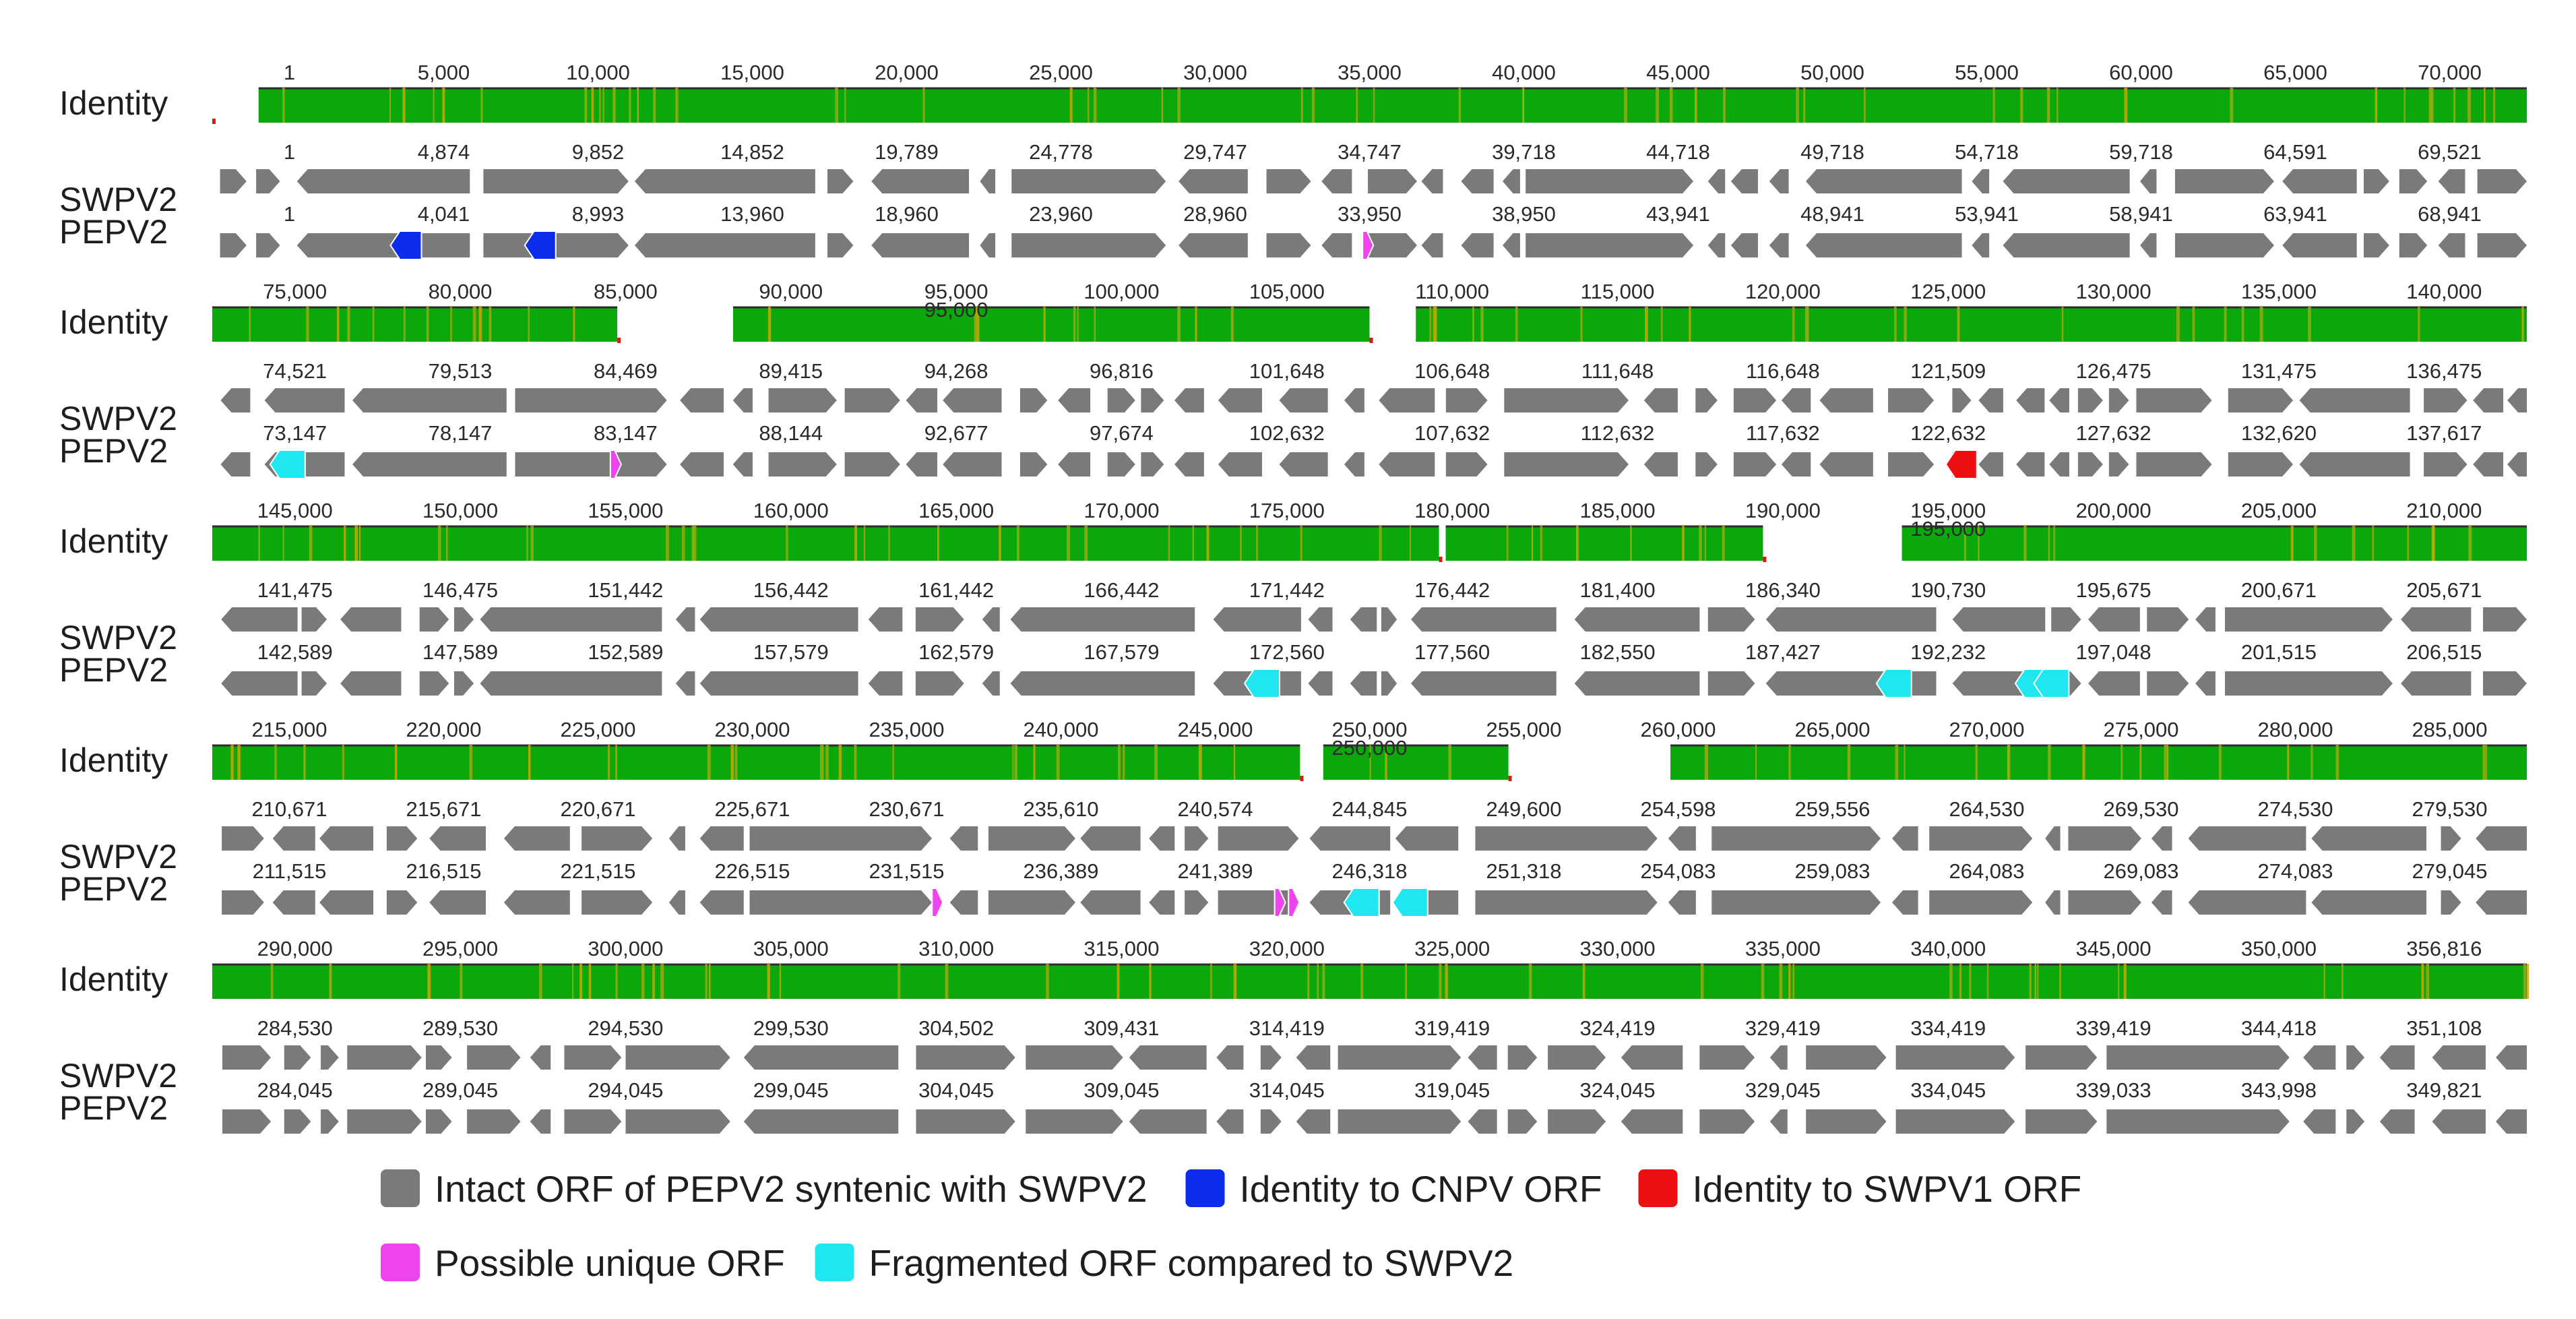  What do you see at coordinates (956, 1090) in the screenshot?
I see `pepv2-tick-label: 304,045` at bounding box center [956, 1090].